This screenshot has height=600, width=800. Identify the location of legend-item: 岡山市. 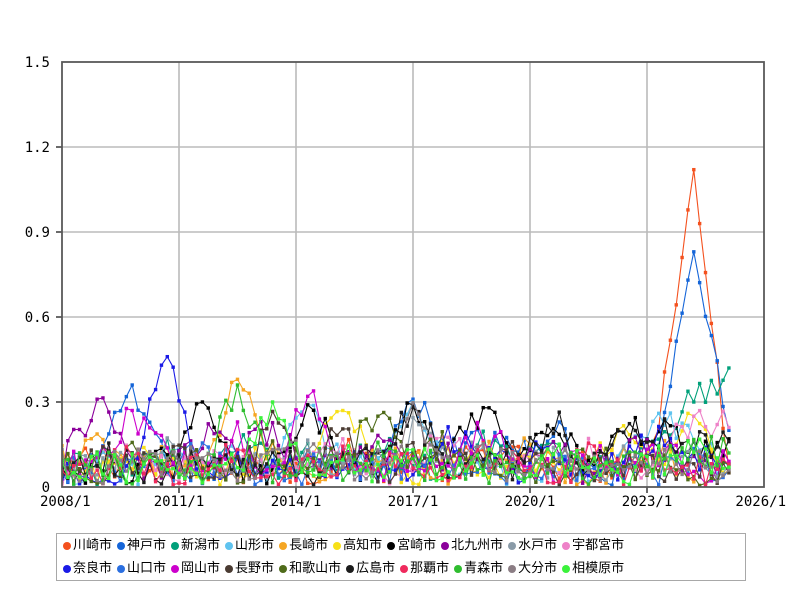
(195, 568).